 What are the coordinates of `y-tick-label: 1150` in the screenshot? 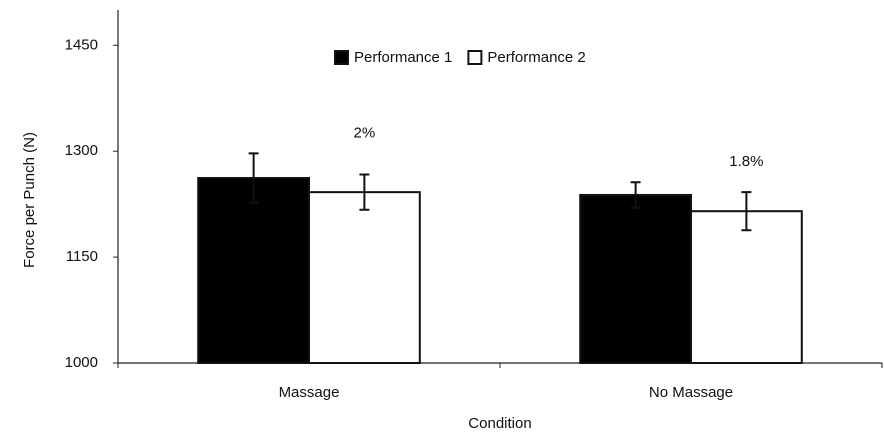 It's located at (82, 256).